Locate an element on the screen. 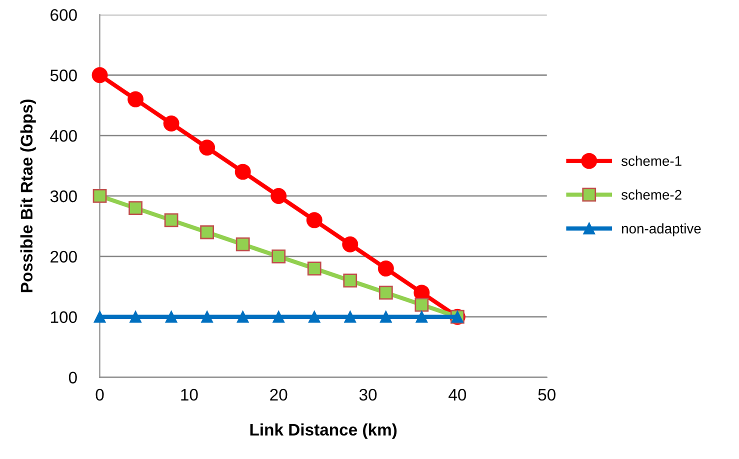 This screenshot has height=459, width=739. y-tick-label: 500 is located at coordinates (63, 76).